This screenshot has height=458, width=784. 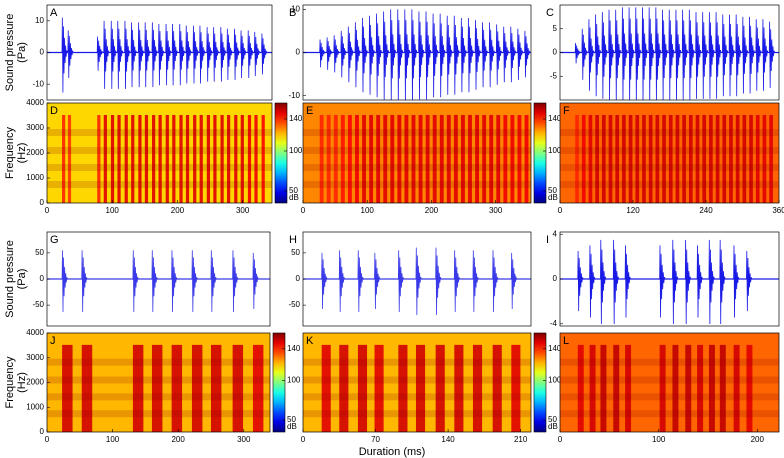 What do you see at coordinates (35, 406) in the screenshot?
I see `y-tick-label: 1000` at bounding box center [35, 406].